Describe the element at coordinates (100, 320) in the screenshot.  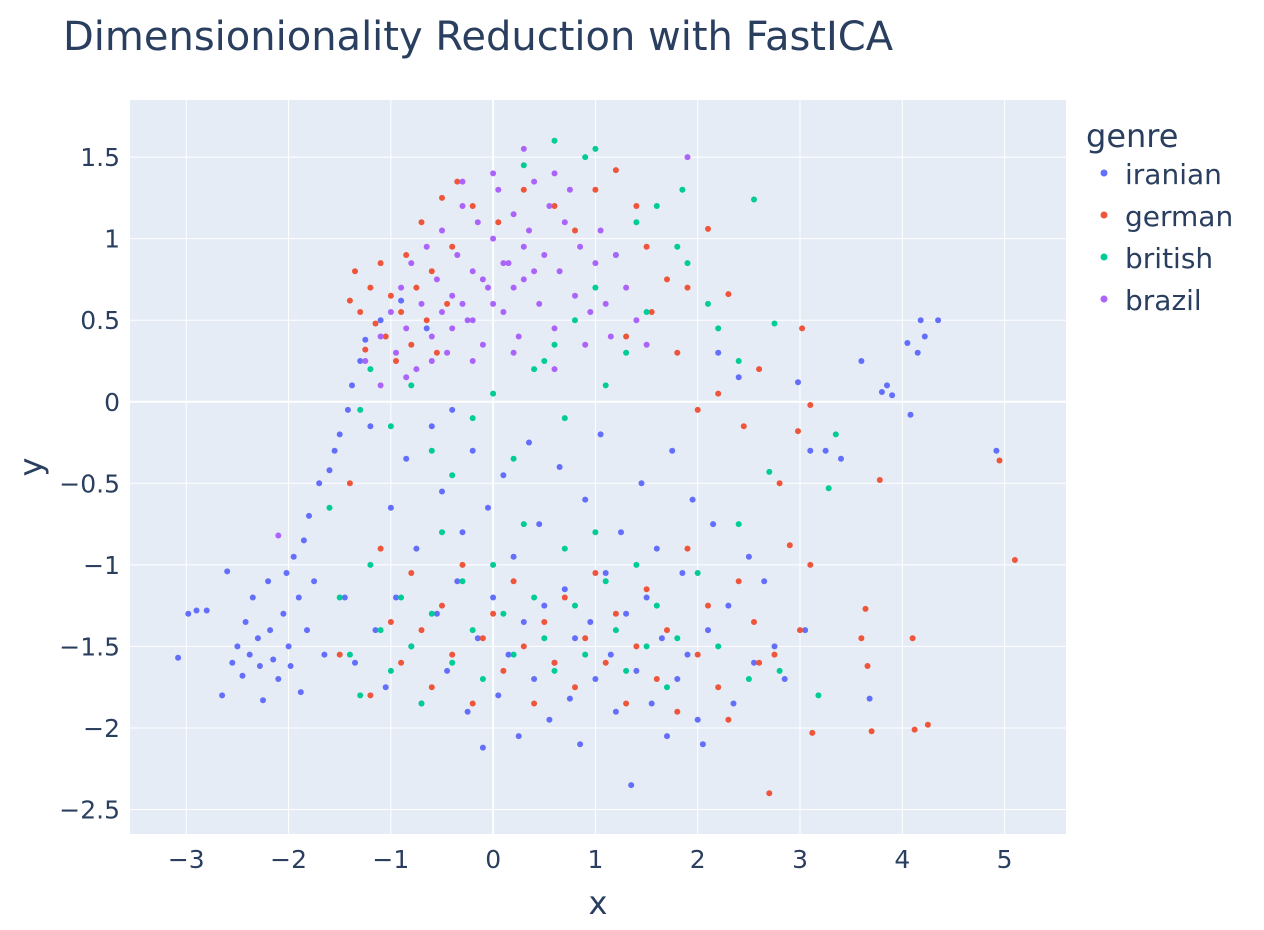
I see `y-tick-label: 0.5` at that location.